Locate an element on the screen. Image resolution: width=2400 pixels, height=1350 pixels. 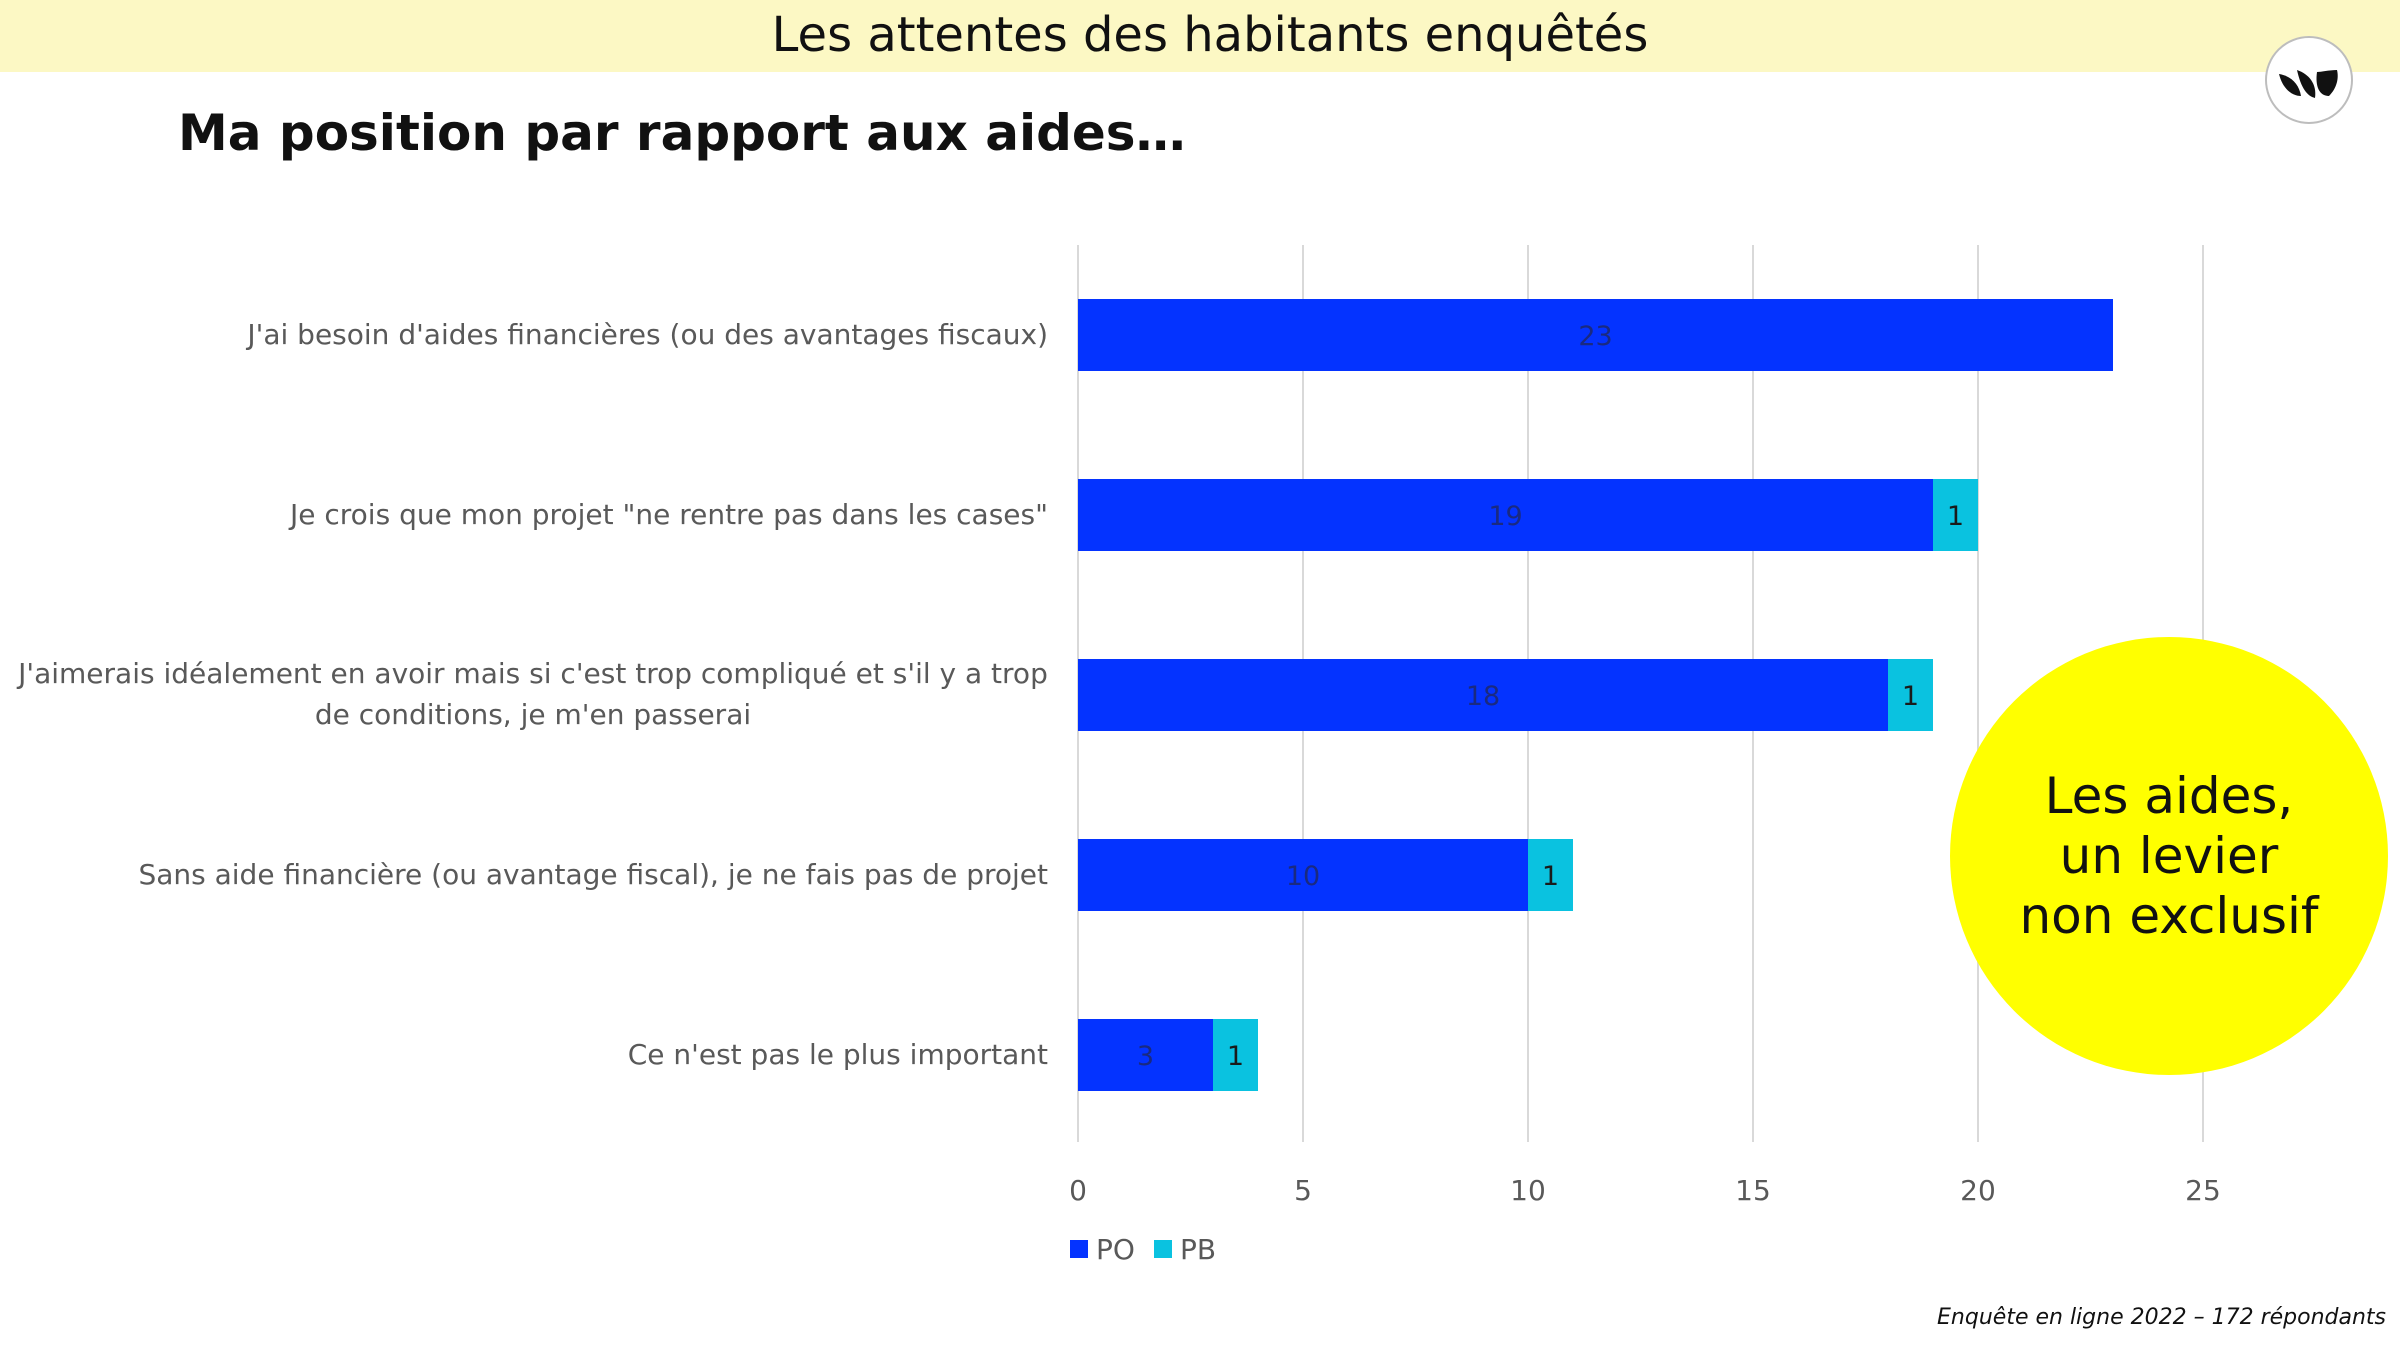
legend-label-pb: PB is located at coordinates (1198, 1249).